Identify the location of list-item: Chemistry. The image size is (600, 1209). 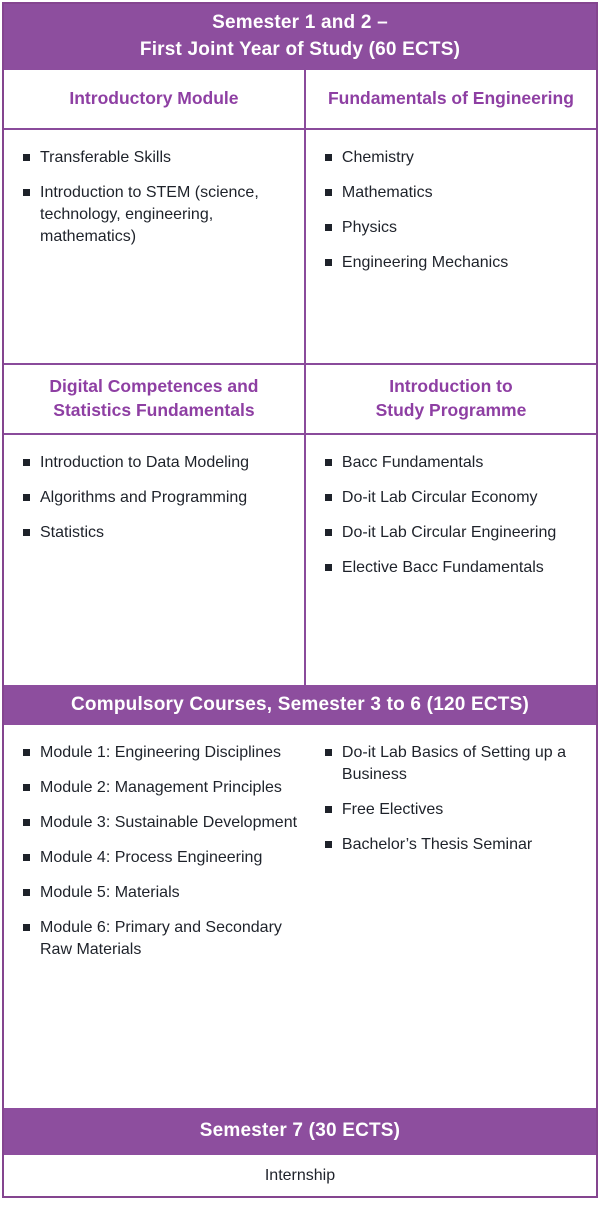
(456, 158).